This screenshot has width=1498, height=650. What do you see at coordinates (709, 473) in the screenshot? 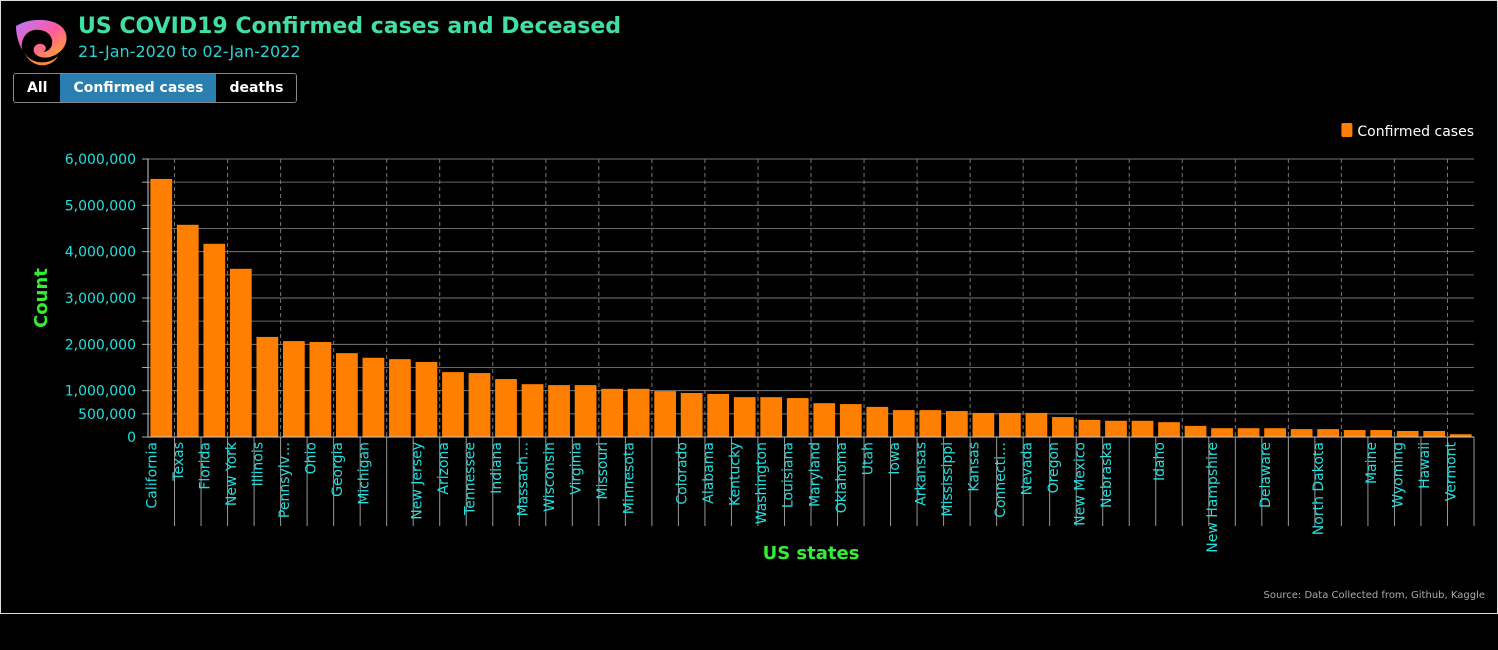
I see `x-tick-label: Alabama` at bounding box center [709, 473].